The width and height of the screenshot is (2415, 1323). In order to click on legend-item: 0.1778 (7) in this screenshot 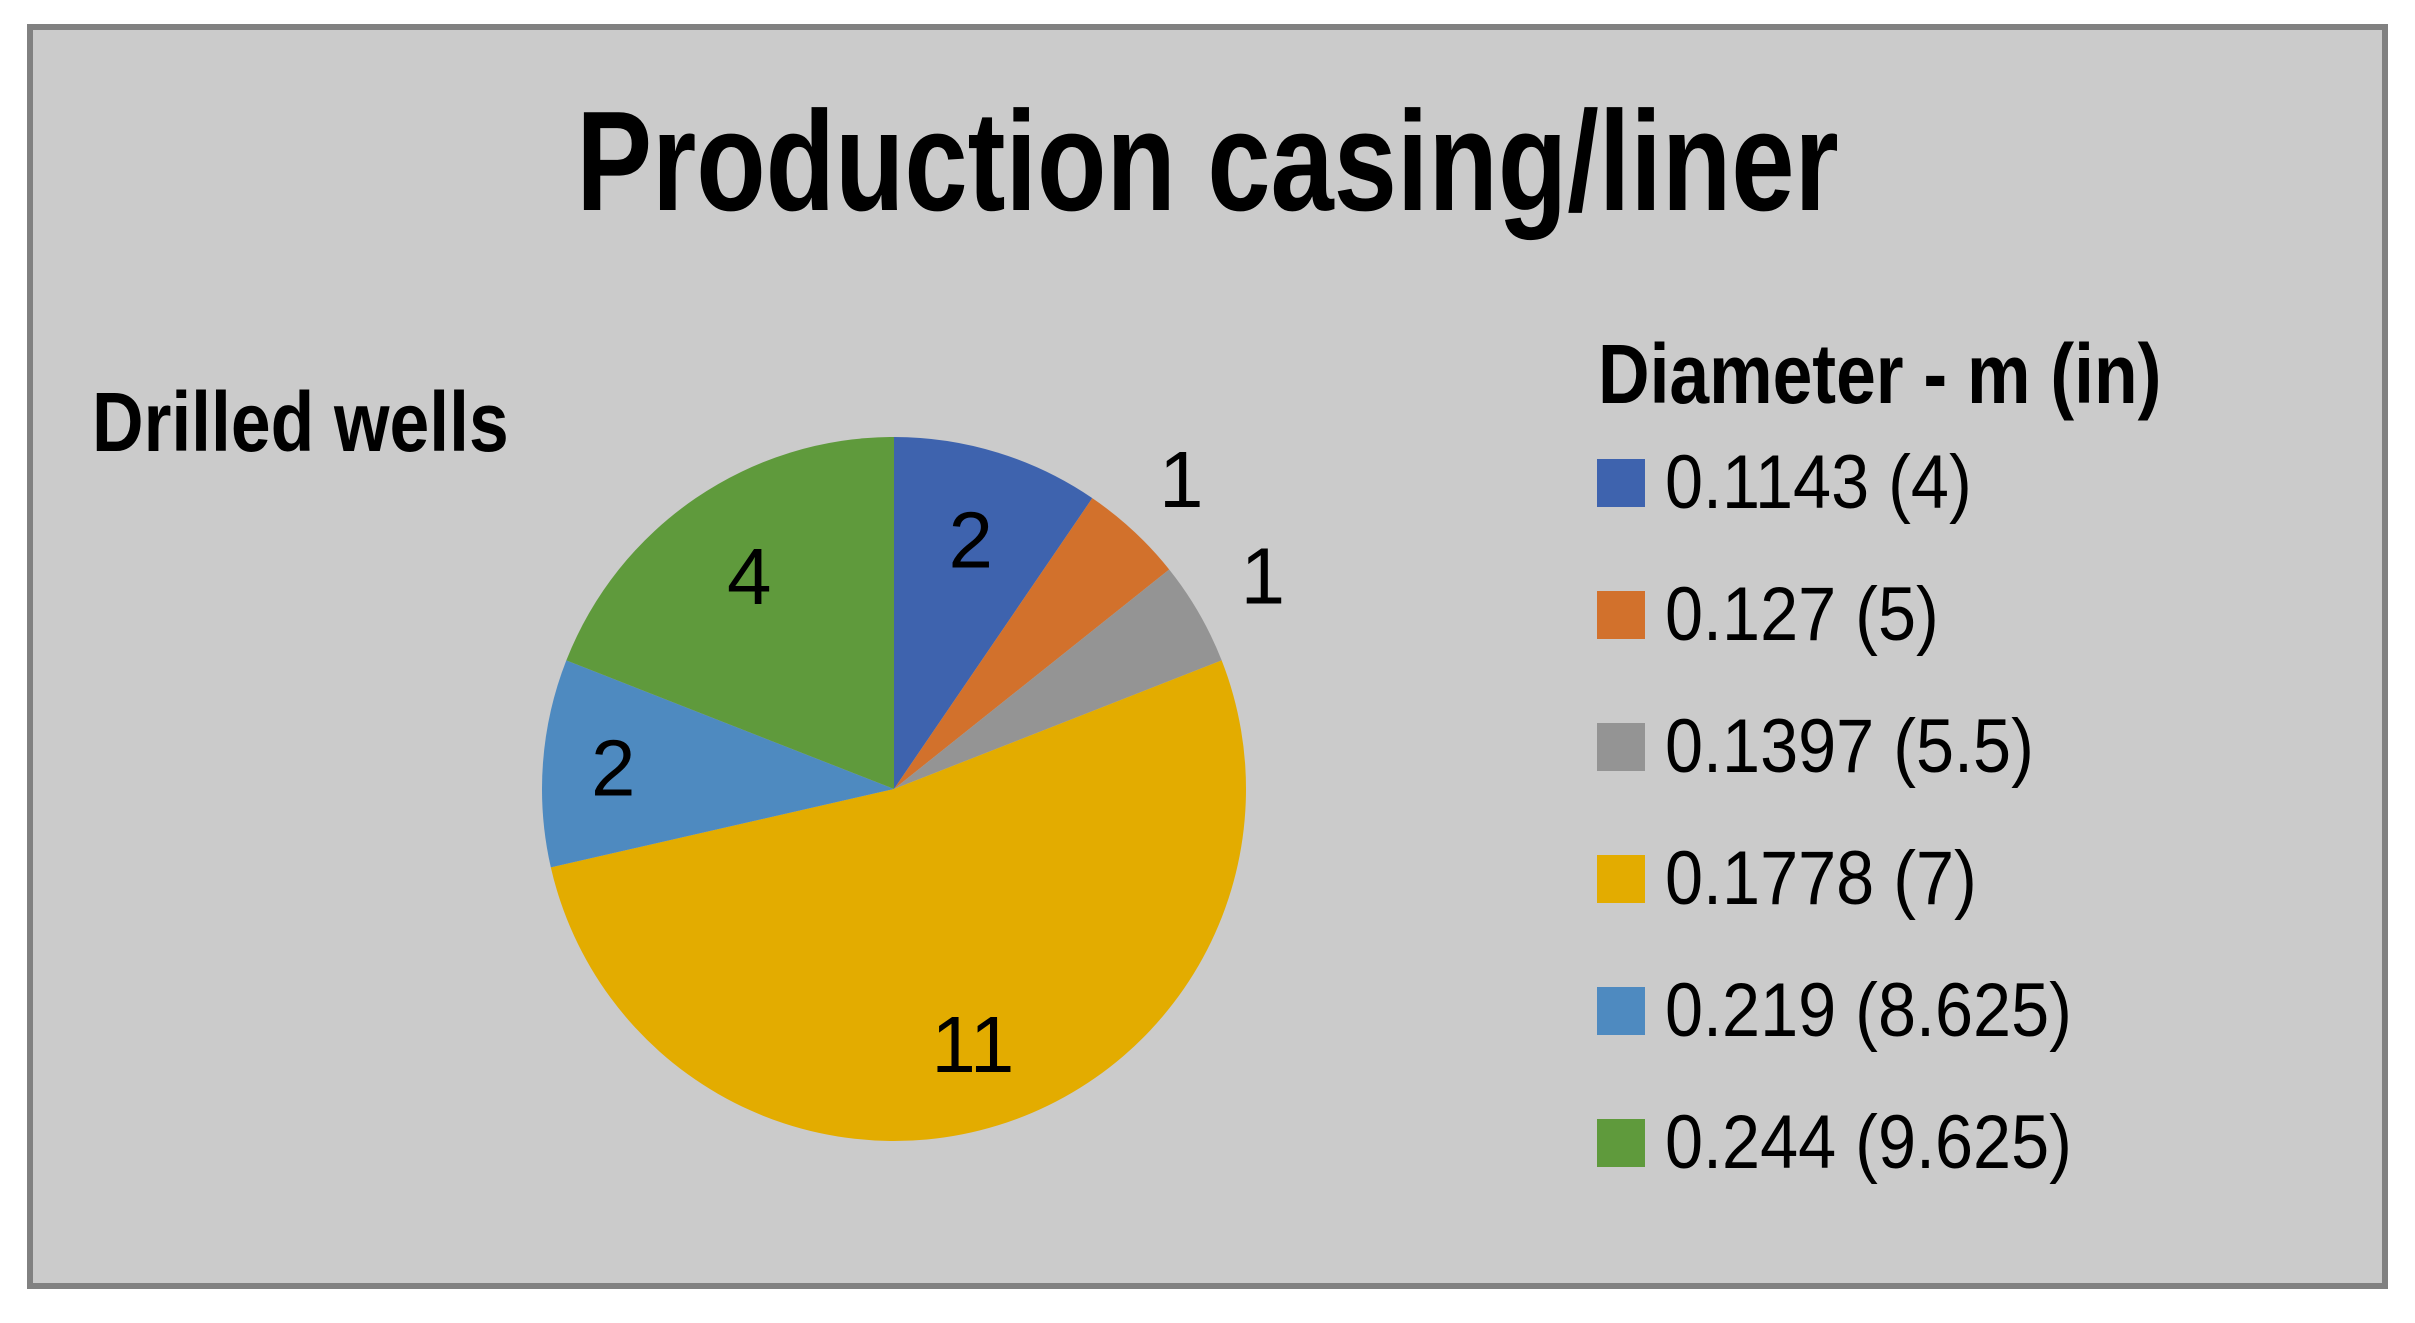, I will do `click(1857, 879)`.